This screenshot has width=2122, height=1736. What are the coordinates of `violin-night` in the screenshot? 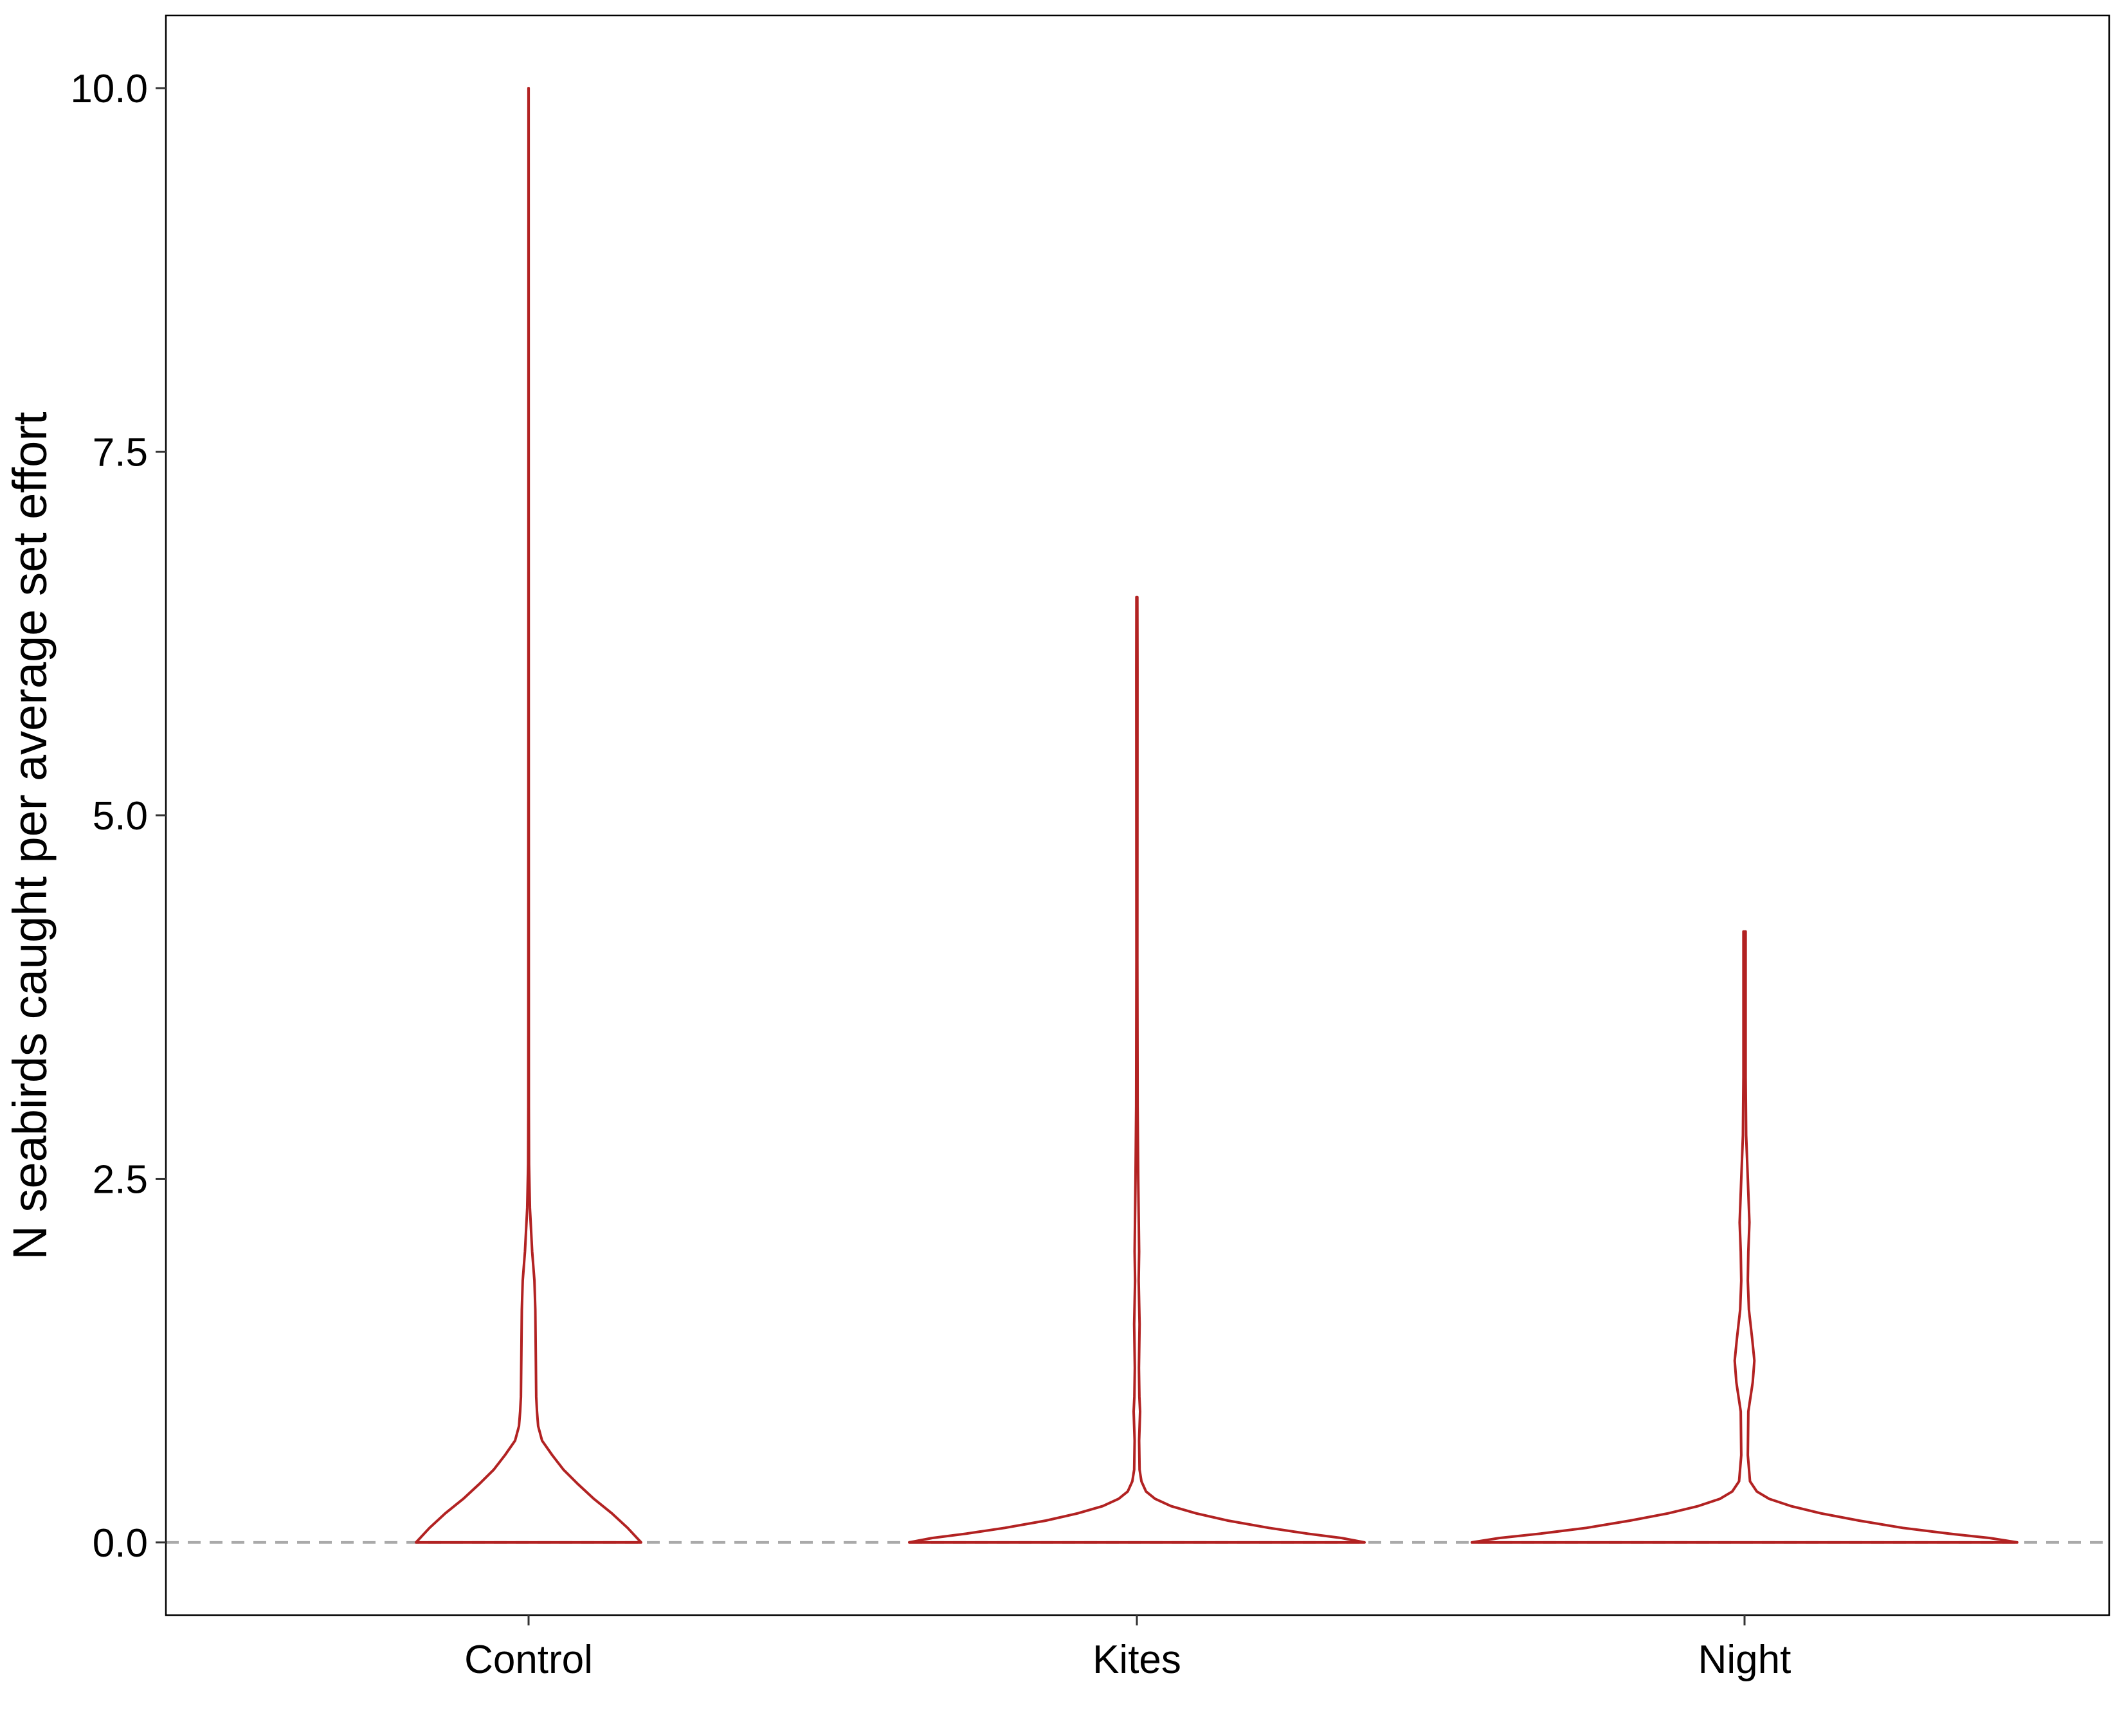 It's located at (1744, 1237).